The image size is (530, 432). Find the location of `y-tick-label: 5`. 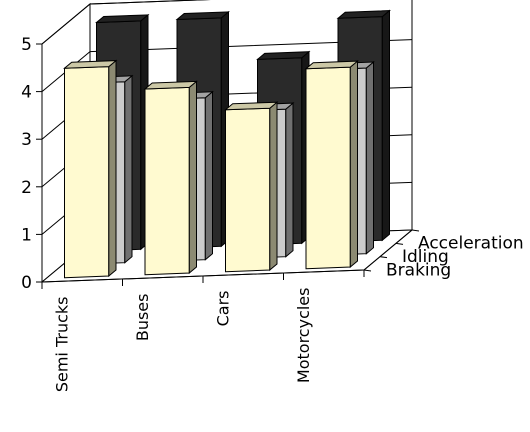

y-tick-label: 5 is located at coordinates (26, 45).